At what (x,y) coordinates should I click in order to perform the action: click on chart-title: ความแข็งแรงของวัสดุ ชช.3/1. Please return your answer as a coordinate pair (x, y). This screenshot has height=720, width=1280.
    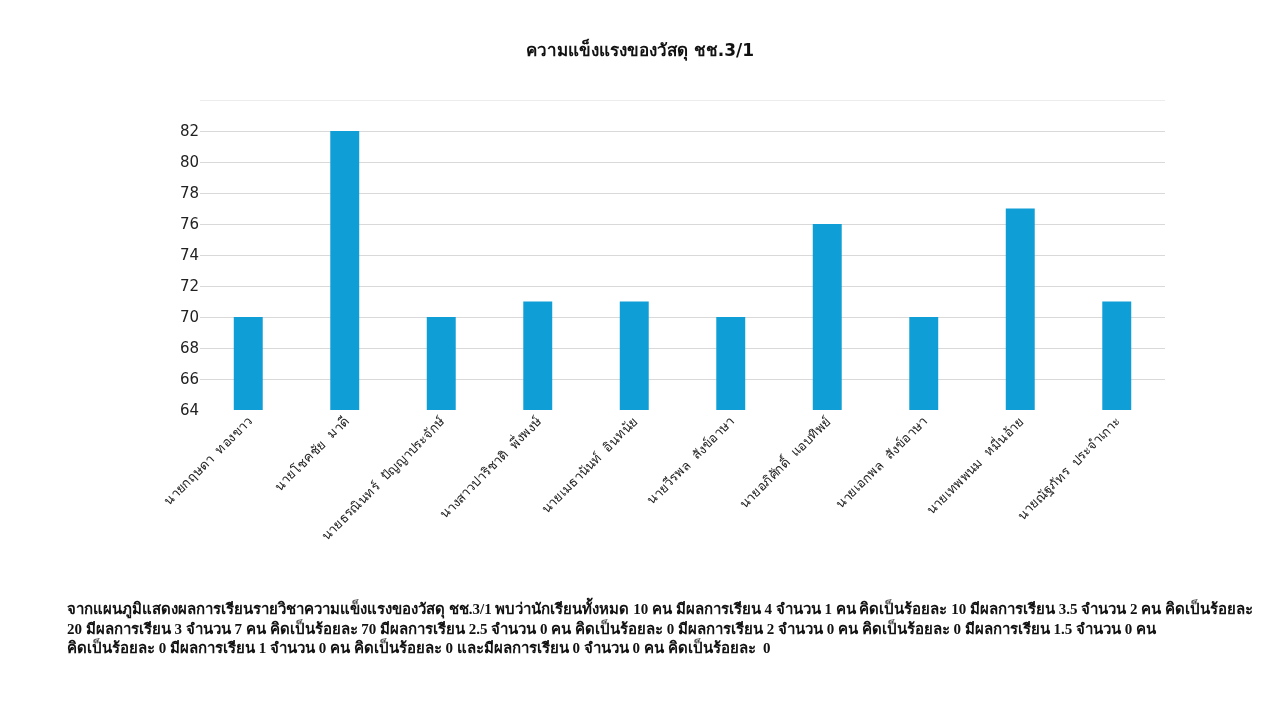
    Looking at the image, I should click on (640, 50).